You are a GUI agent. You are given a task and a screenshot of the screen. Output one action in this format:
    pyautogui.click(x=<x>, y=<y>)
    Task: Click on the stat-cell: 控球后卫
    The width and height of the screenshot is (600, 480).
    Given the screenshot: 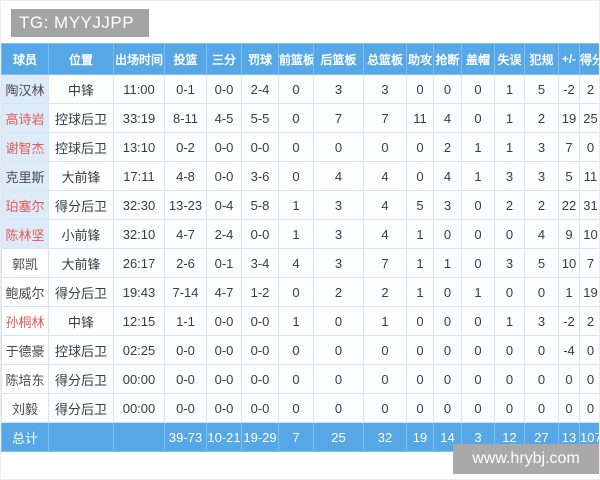 What is the action you would take?
    pyautogui.click(x=81, y=350)
    